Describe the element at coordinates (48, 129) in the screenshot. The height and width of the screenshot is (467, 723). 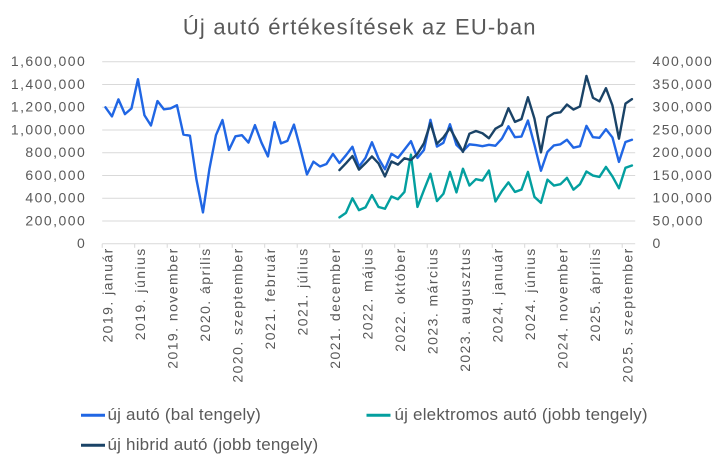
I see `svg-text: 1,000,000` at that location.